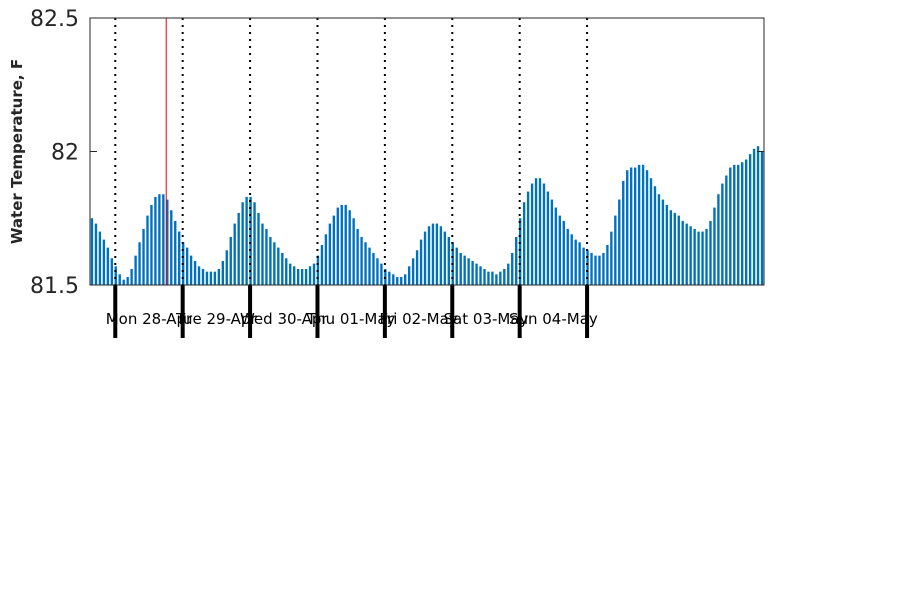  Describe the element at coordinates (17, 151) in the screenshot. I see `y-axis-label: Water Temperature, F` at that location.